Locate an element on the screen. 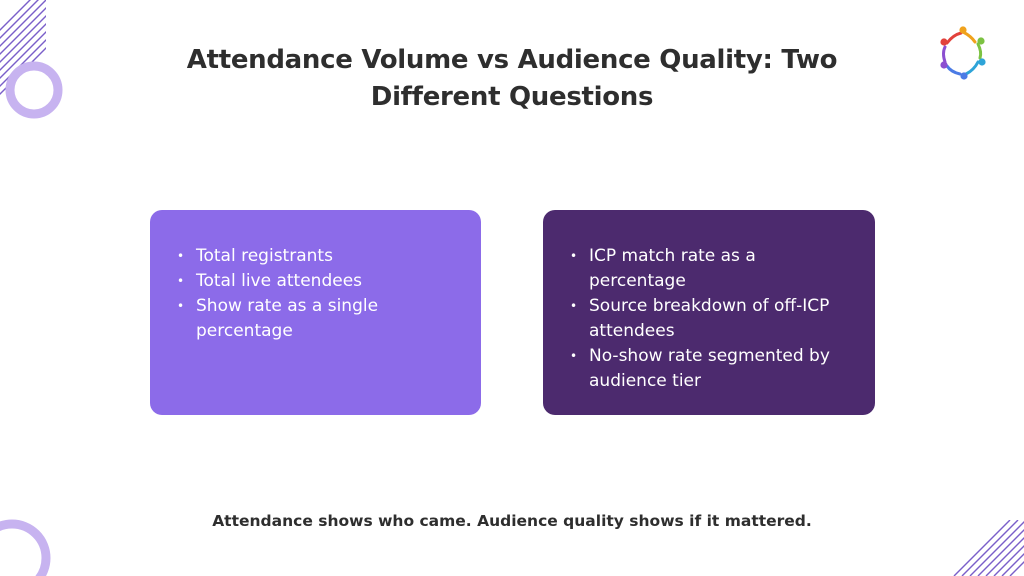 The height and width of the screenshot is (576, 1024). list-item: No-show rate segmented by audience tier is located at coordinates (709, 369).